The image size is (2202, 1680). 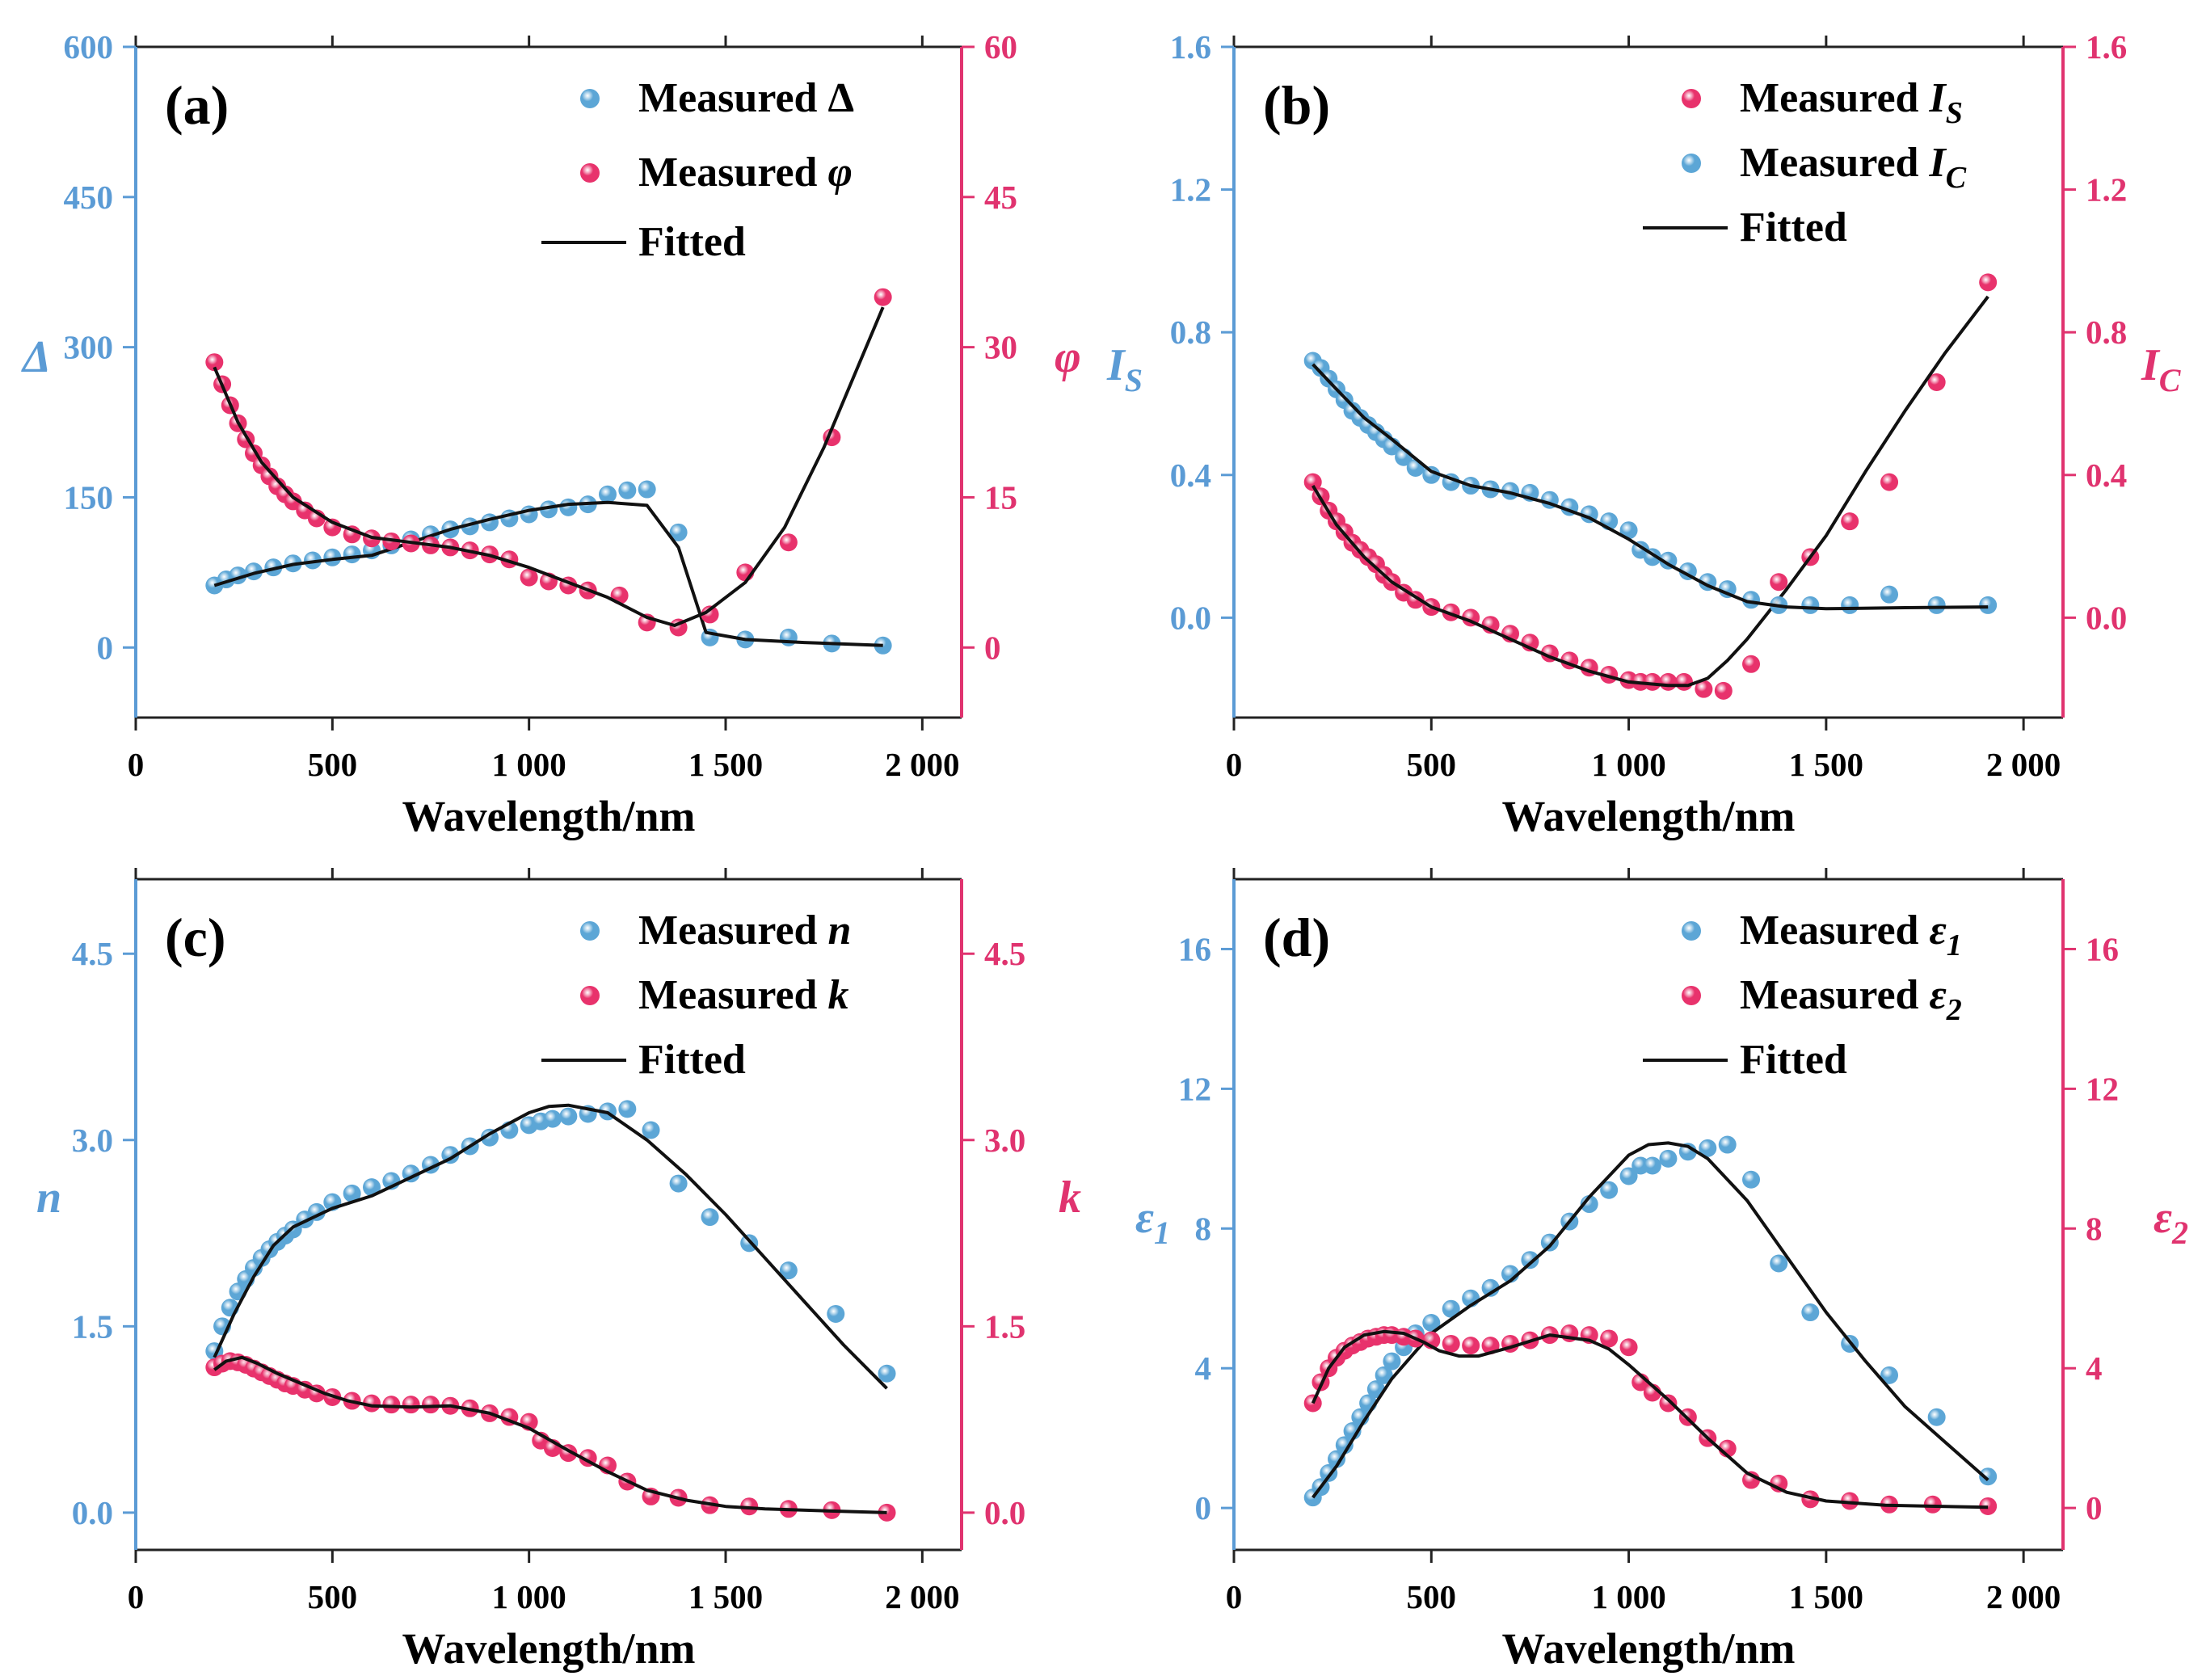 I want to click on x-tick-label: 500, so click(x=1432, y=1596).